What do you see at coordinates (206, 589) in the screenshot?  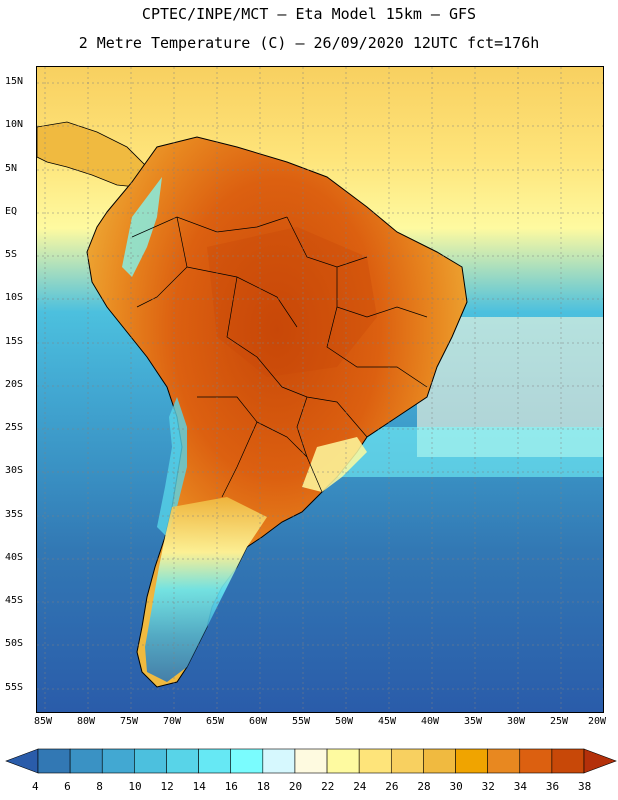 I see `patagonia-region` at bounding box center [206, 589].